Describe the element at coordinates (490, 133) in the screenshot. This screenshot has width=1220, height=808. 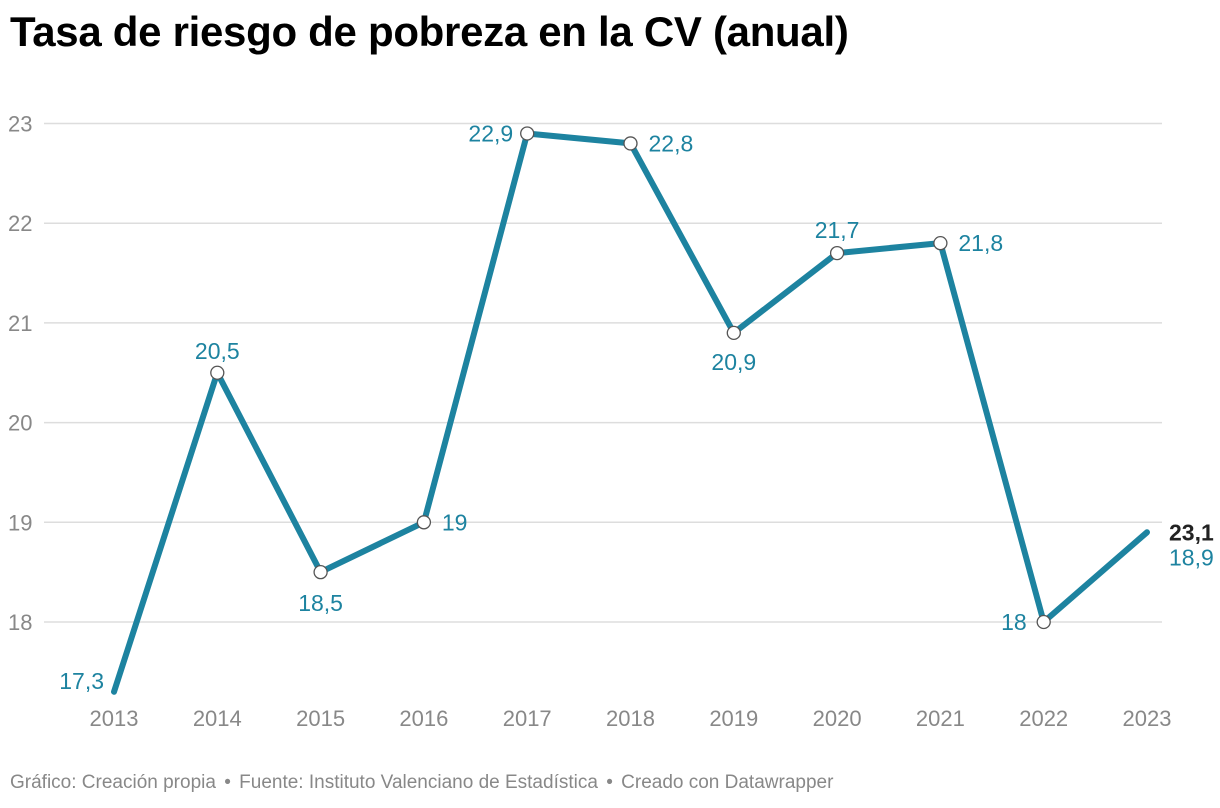
I see `data-label: 22,9` at that location.